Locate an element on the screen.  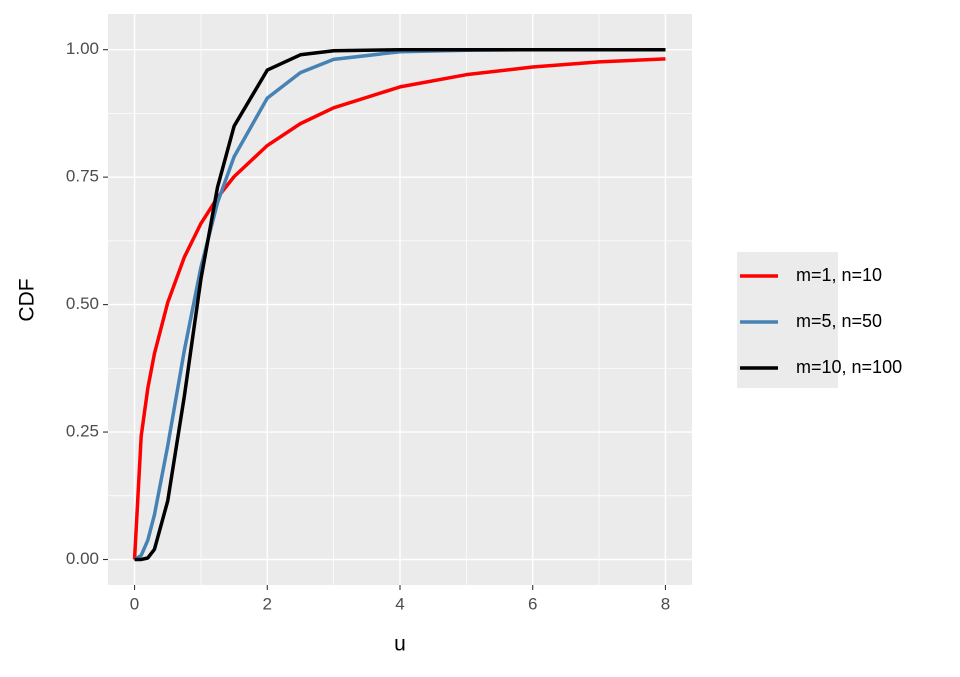
x-axis-title: u is located at coordinates (400, 644).